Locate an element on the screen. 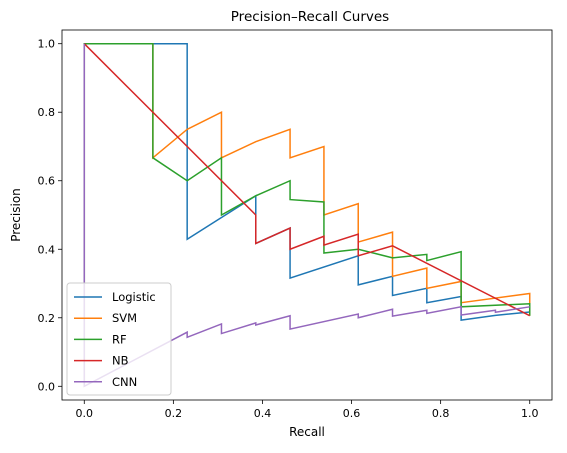 The width and height of the screenshot is (567, 453). y-tick-label: 0.2 is located at coordinates (47, 318).